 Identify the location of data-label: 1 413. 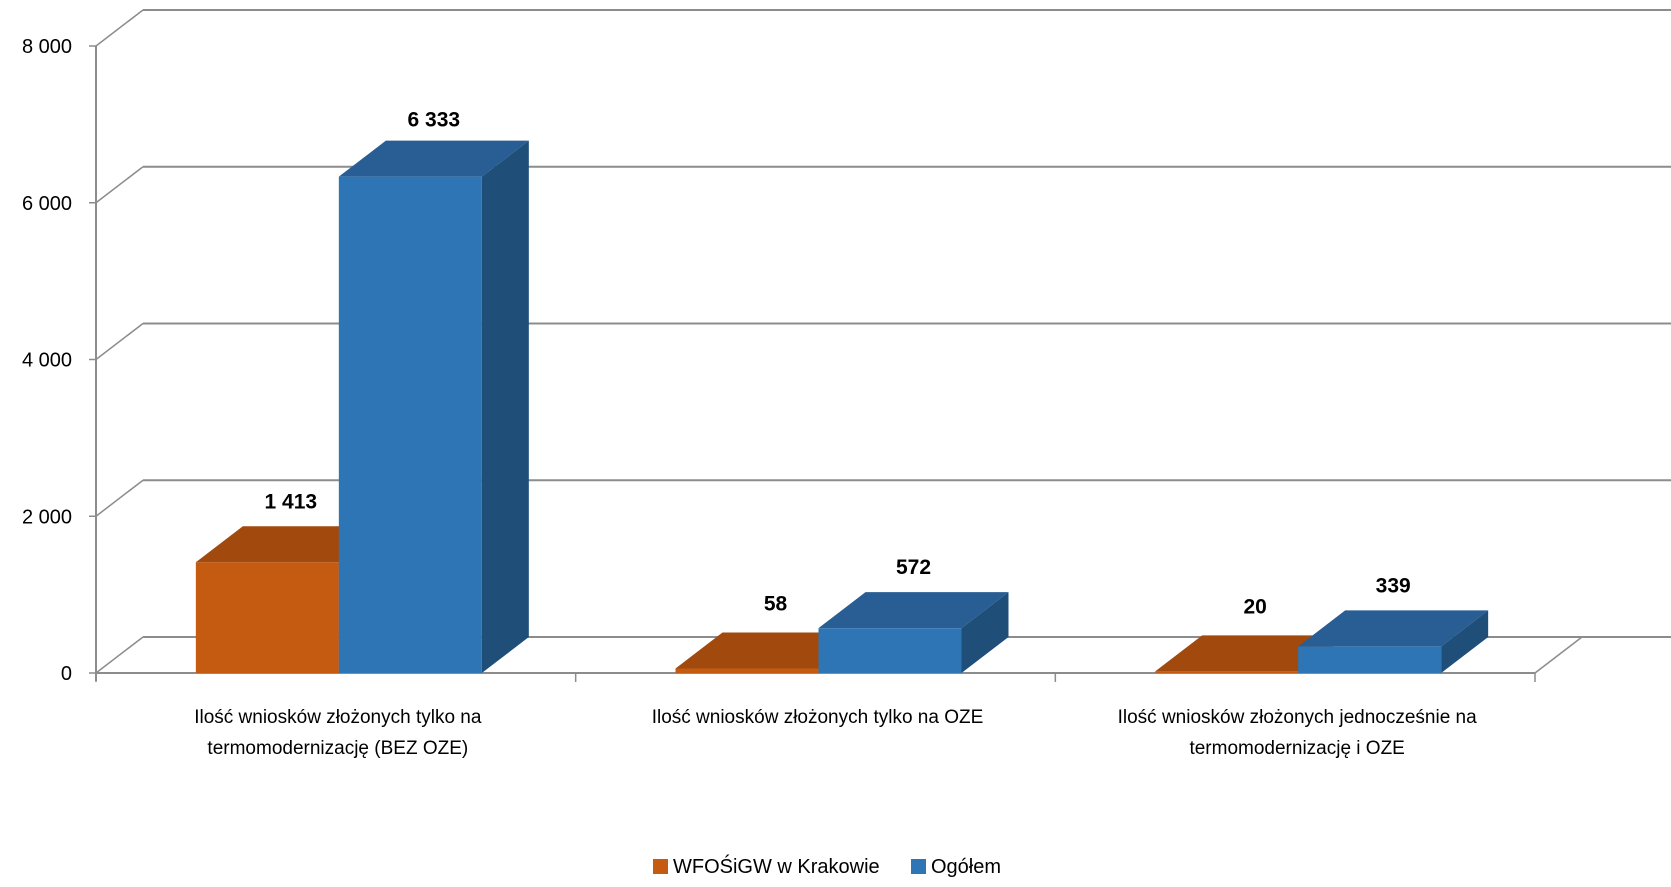
(291, 501).